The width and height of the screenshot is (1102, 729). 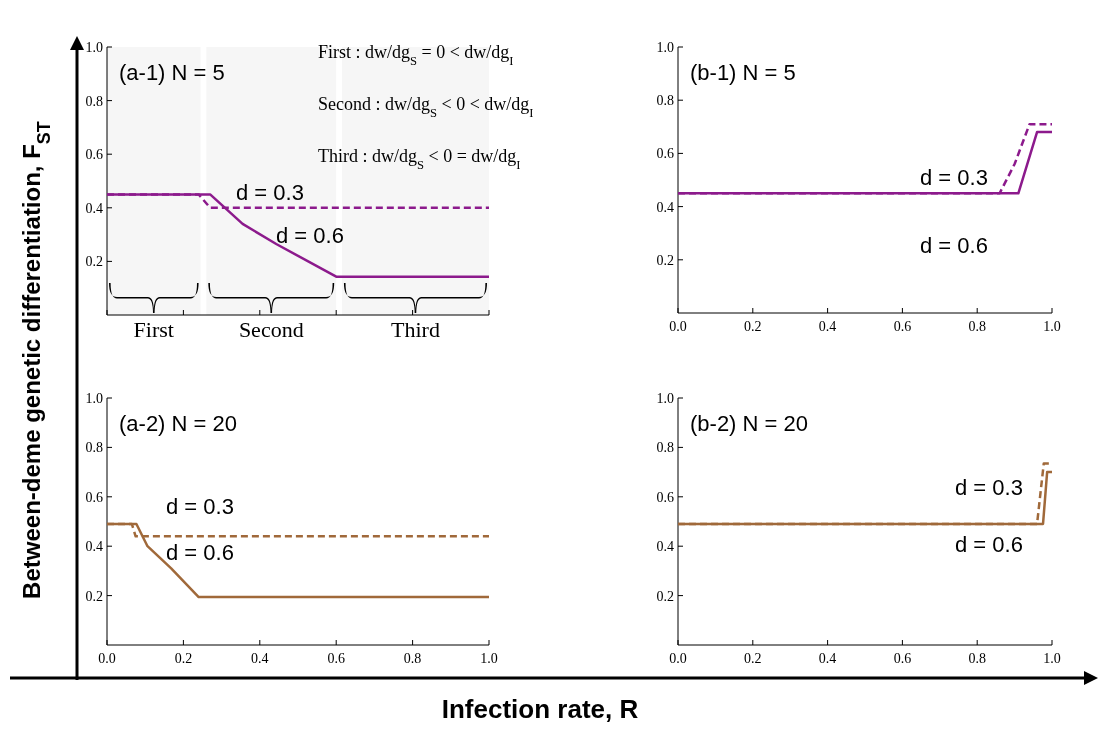 What do you see at coordinates (419, 159) in the screenshot?
I see `annotation: Third : dw/dg$_{S}$ < 0 = dw/dg$_{I}$` at bounding box center [419, 159].